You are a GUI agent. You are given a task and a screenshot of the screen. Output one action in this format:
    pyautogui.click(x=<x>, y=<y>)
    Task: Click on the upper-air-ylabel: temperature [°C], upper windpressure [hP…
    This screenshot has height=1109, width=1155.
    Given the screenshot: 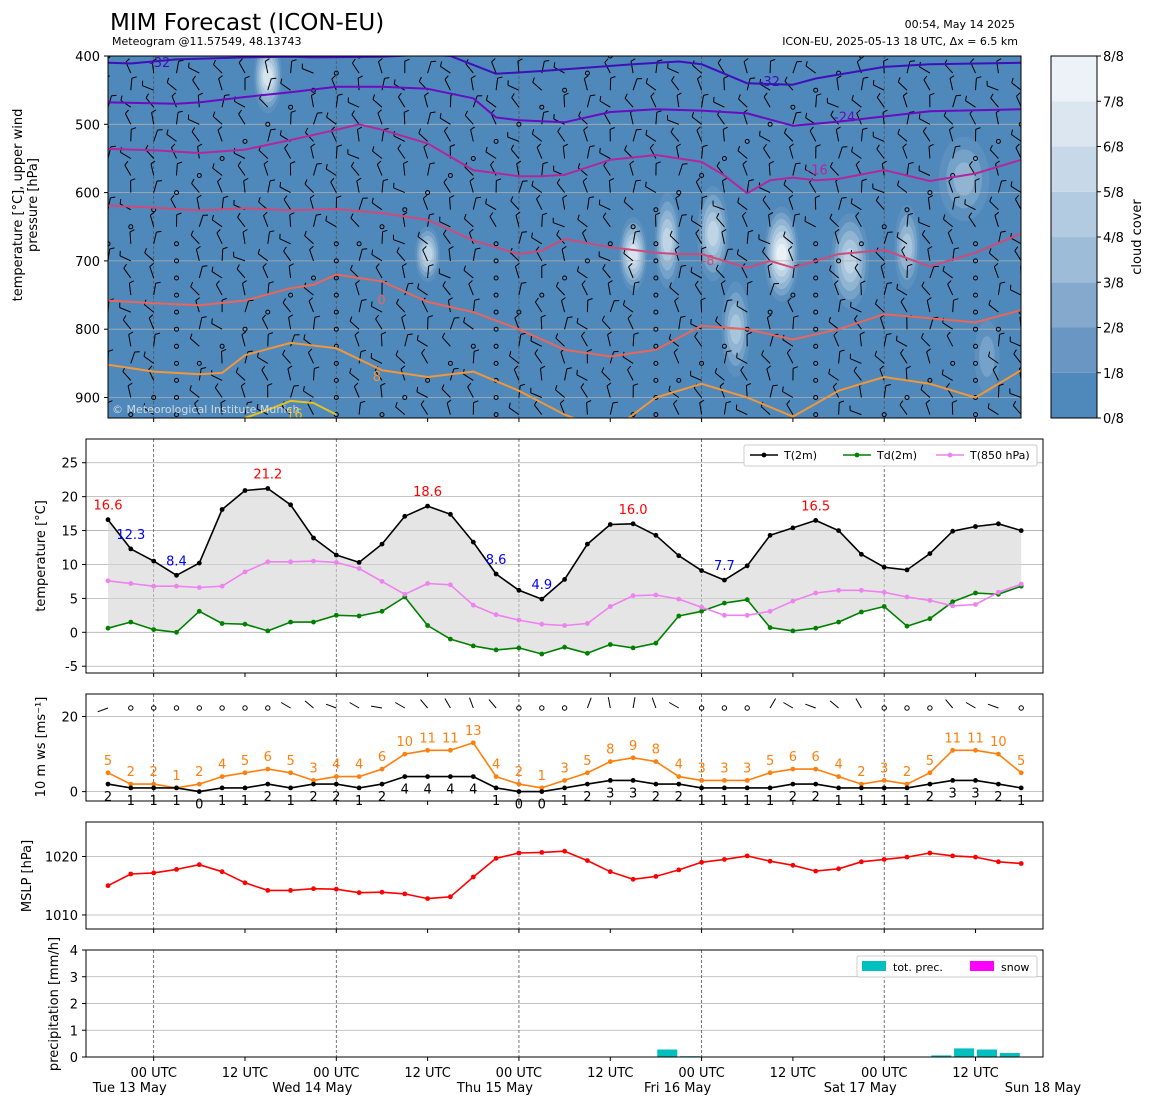 What is the action you would take?
    pyautogui.click(x=26, y=205)
    